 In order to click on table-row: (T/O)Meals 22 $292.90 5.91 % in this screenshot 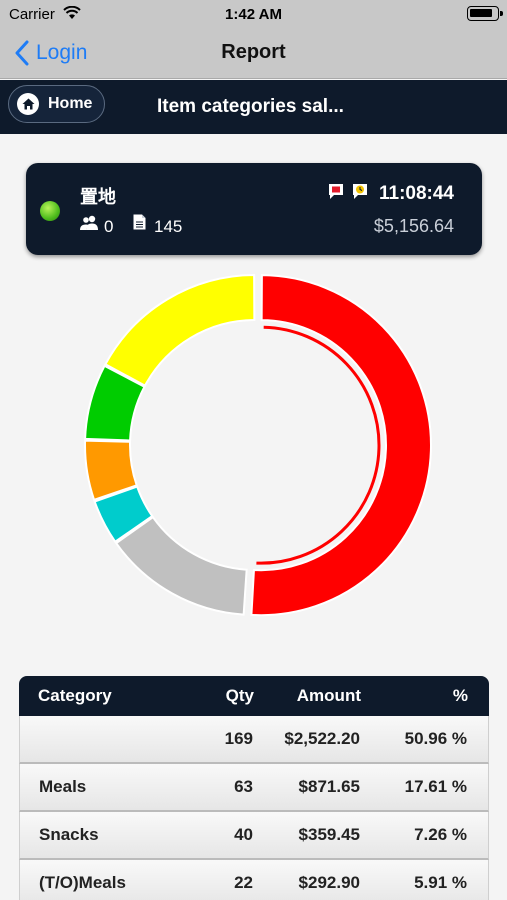, I will do `click(254, 880)`.